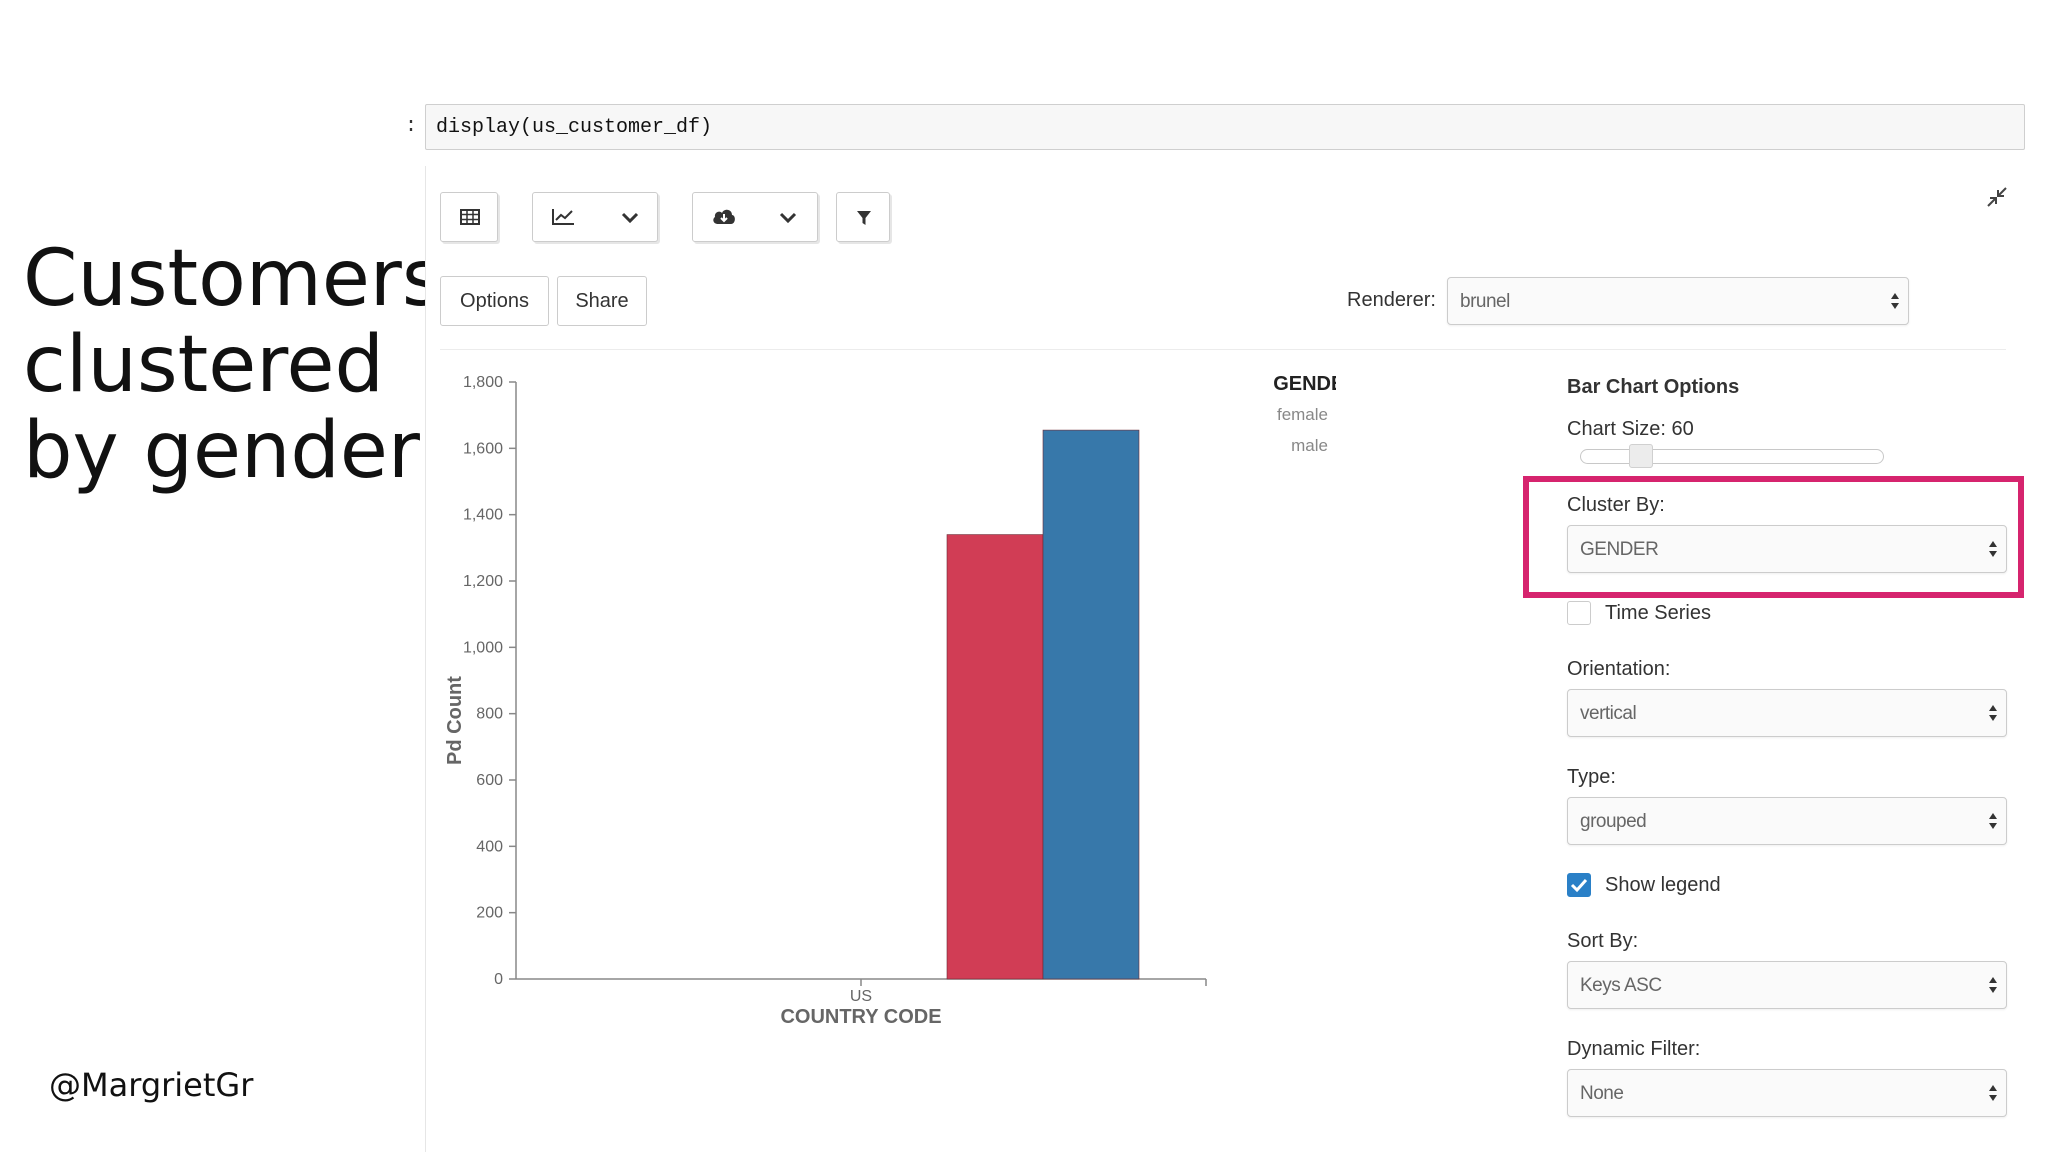 The height and width of the screenshot is (1152, 2048). I want to click on highlight-box, so click(1773, 537).